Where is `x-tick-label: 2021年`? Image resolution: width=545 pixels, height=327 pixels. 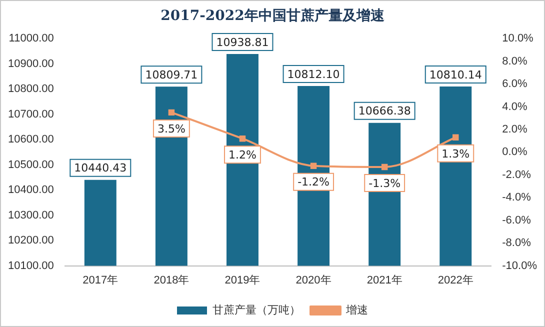 x-tick-label: 2021年 is located at coordinates (384, 280).